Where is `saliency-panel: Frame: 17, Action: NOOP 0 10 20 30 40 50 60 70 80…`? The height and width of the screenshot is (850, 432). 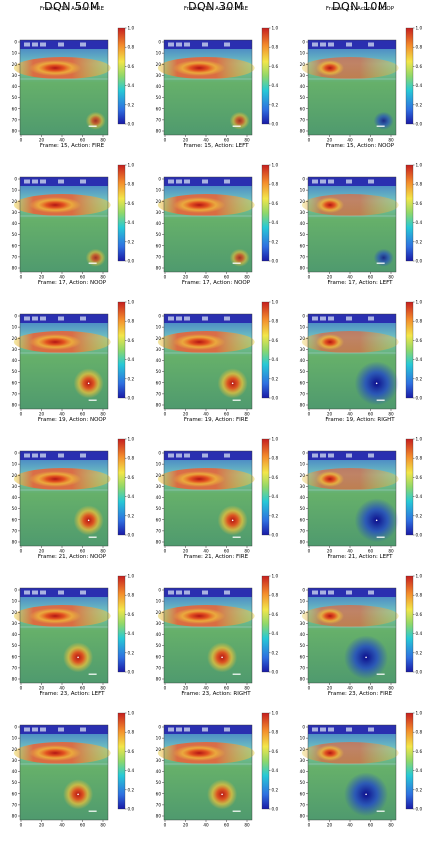 saliency-panel: Frame: 17, Action: NOOP 0 10 20 30 40 50 60 70 80… is located at coordinates (216, 348).